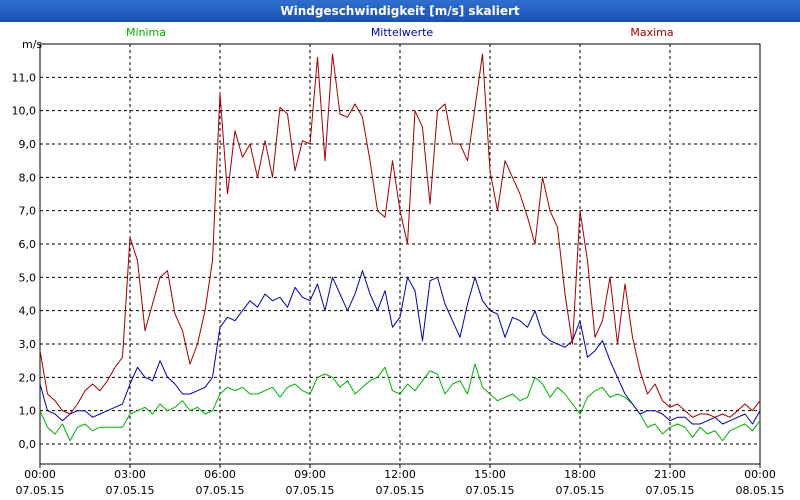  What do you see at coordinates (28, 277) in the screenshot?
I see `y-tick-label: 5,0` at bounding box center [28, 277].